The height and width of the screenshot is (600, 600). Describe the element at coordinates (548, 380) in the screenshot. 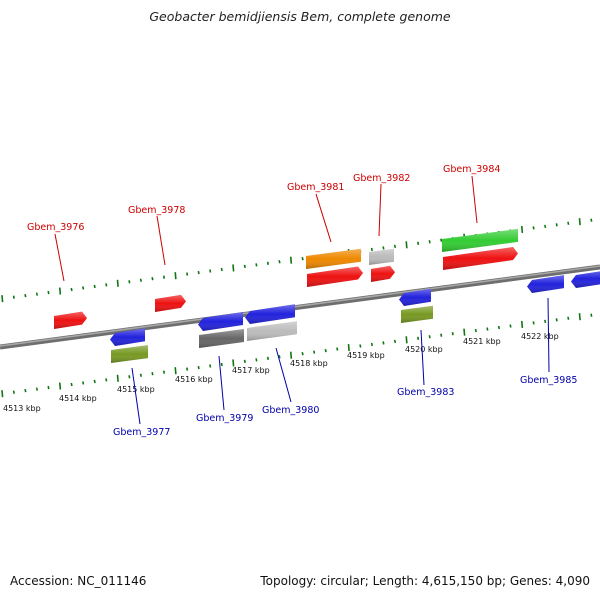

I see `gene-label-bottom: Gbem_3985` at that location.